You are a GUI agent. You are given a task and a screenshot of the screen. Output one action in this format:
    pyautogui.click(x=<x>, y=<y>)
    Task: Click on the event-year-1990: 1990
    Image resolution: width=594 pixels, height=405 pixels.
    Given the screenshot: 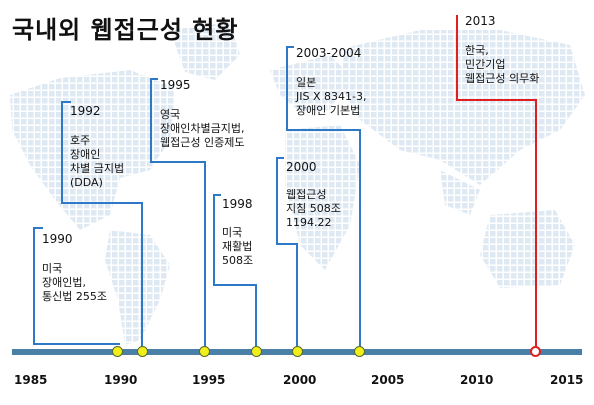 What is the action you would take?
    pyautogui.click(x=57, y=239)
    